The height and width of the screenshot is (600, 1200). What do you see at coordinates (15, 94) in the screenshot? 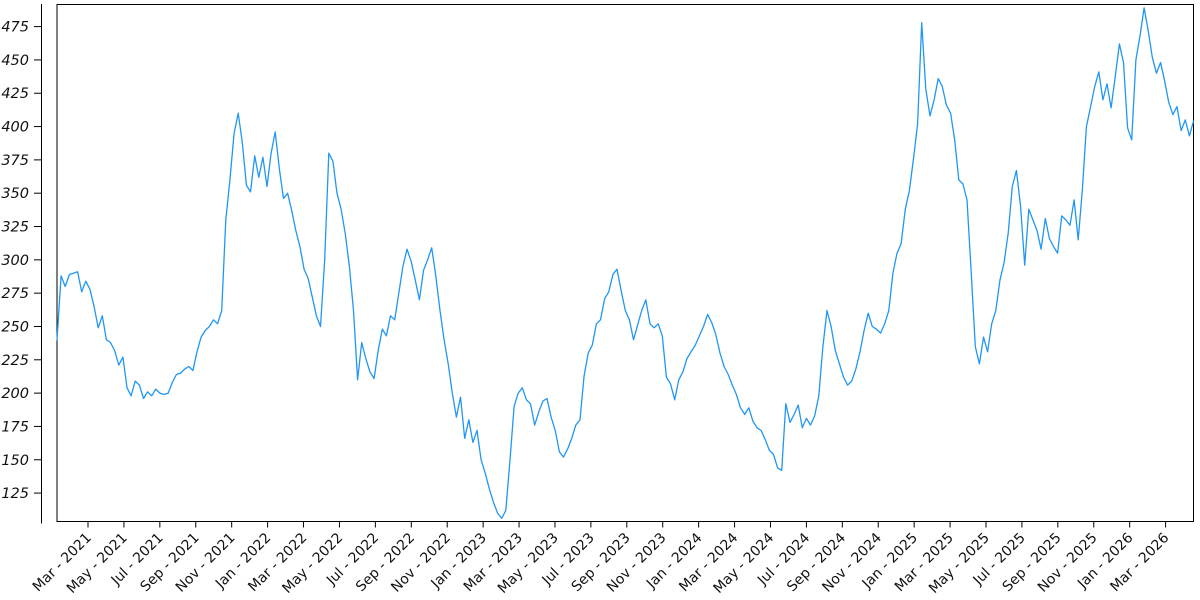
I see `y-axis-tick-label: 425` at bounding box center [15, 94].